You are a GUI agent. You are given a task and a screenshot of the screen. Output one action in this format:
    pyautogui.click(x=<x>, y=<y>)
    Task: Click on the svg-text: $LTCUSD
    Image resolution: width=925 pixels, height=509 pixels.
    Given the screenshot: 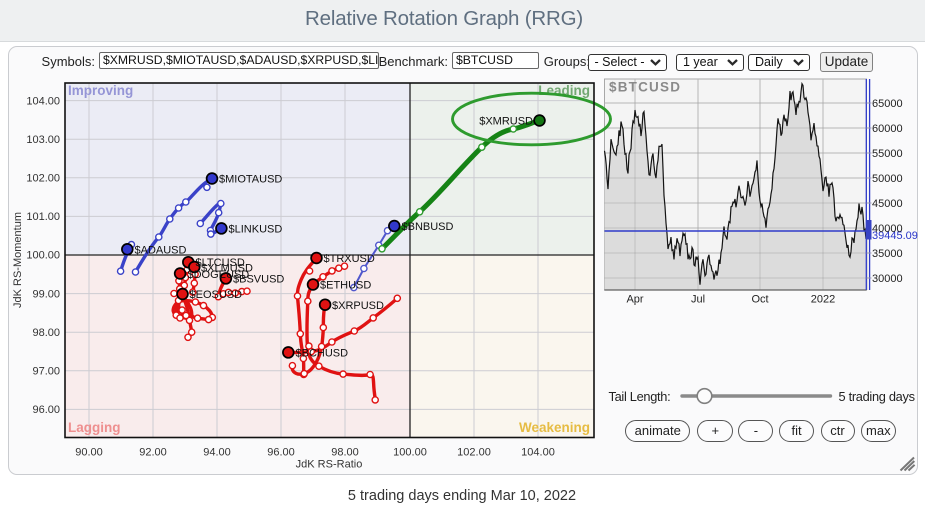 What is the action you would take?
    pyautogui.click(x=220, y=263)
    